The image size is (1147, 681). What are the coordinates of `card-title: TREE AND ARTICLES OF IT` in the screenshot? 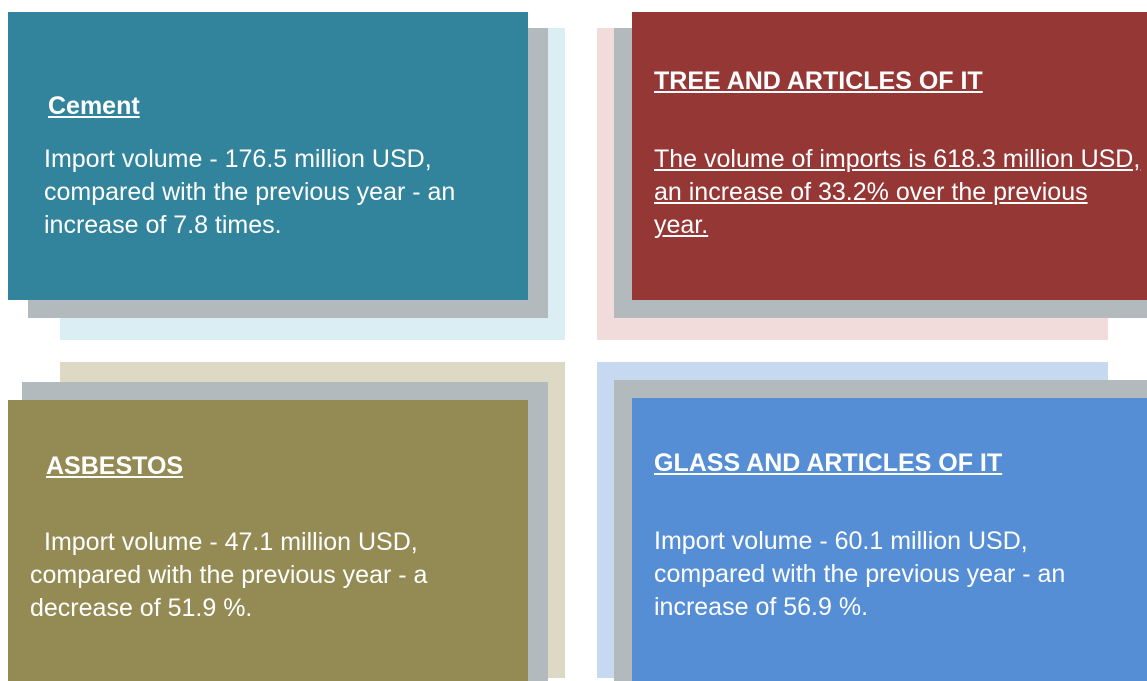 It's located at (818, 81).